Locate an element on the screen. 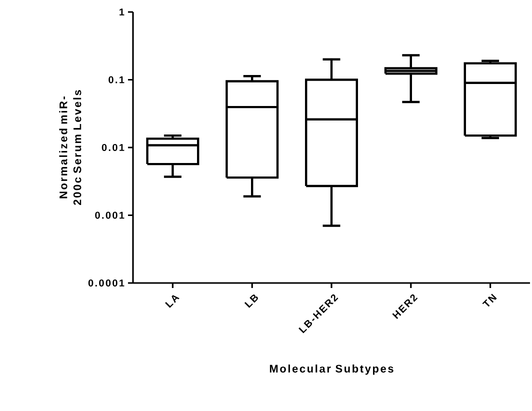 The height and width of the screenshot is (411, 532). y-tick-label: 0.1 is located at coordinates (116, 80).